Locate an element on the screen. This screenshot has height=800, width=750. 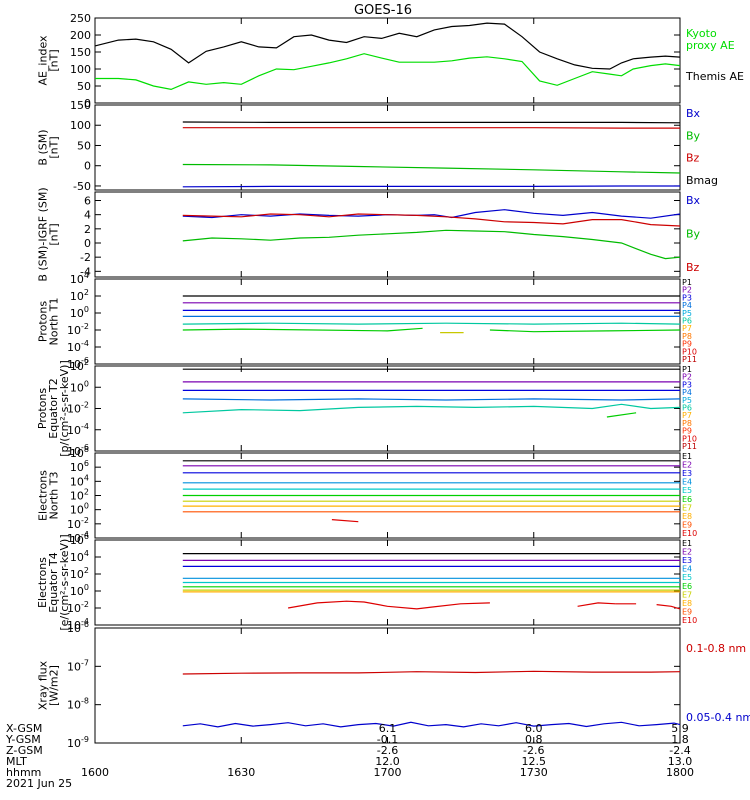
y-tick-label: 10⁰ is located at coordinates (79, 312).